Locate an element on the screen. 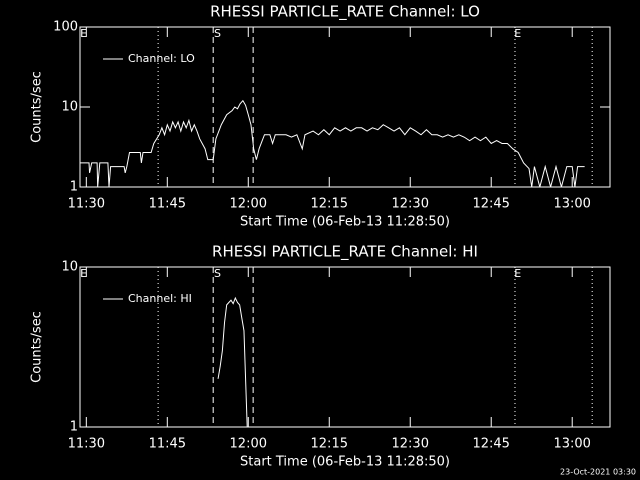 This screenshot has height=480, width=640. chart-title: RHESSI PARTICLE_RATE Channel: LO is located at coordinates (345, 12).